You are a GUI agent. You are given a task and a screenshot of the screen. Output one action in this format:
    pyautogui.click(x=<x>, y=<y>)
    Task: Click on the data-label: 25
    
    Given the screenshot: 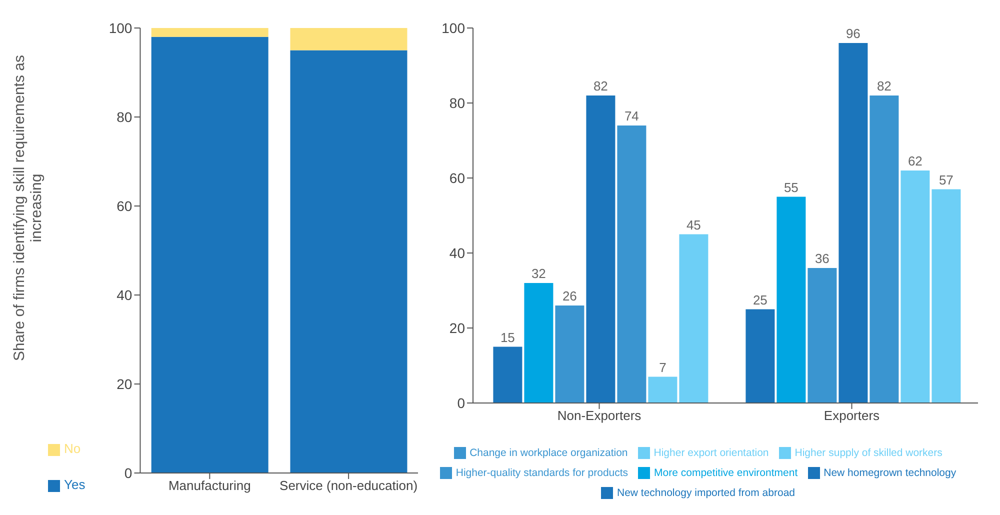 What is the action you would take?
    pyautogui.click(x=760, y=300)
    